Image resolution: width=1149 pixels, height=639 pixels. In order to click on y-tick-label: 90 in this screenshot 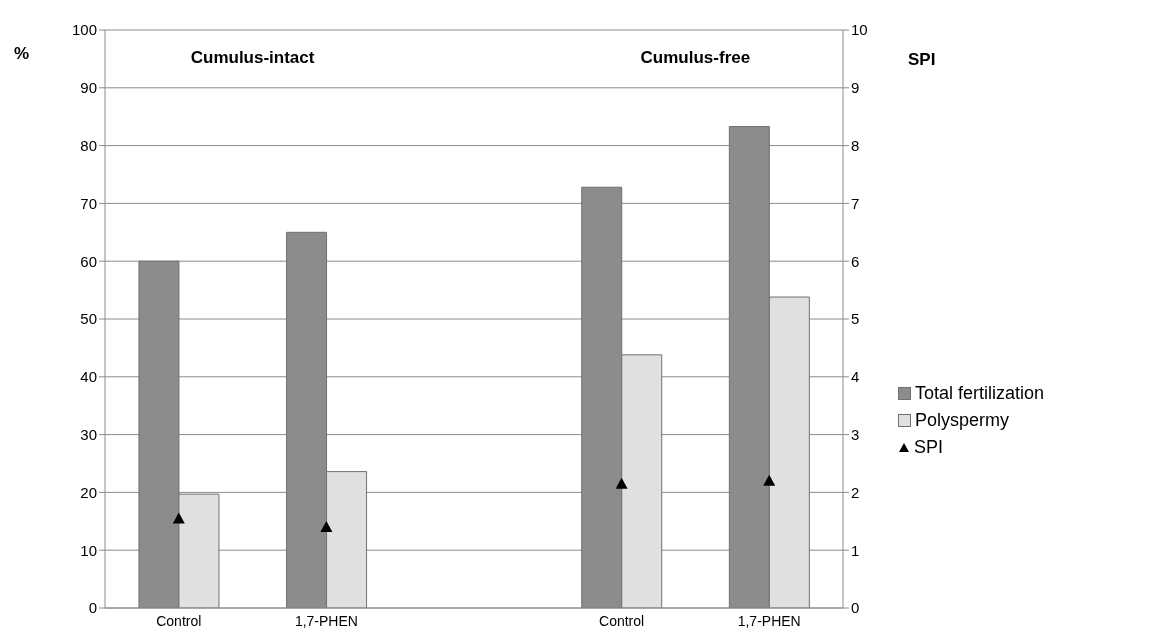, I will do `click(88, 88)`.